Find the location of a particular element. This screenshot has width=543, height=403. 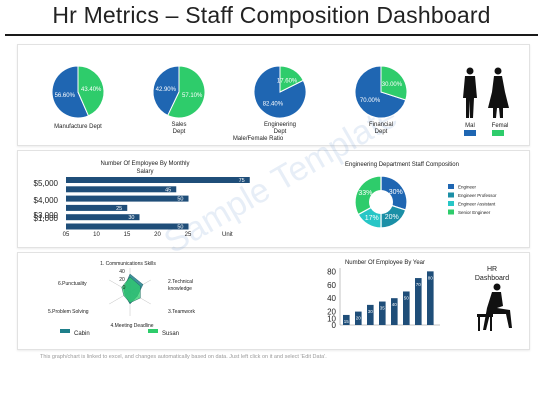

salary-bar-label: 30 is located at coordinates (131, 218).